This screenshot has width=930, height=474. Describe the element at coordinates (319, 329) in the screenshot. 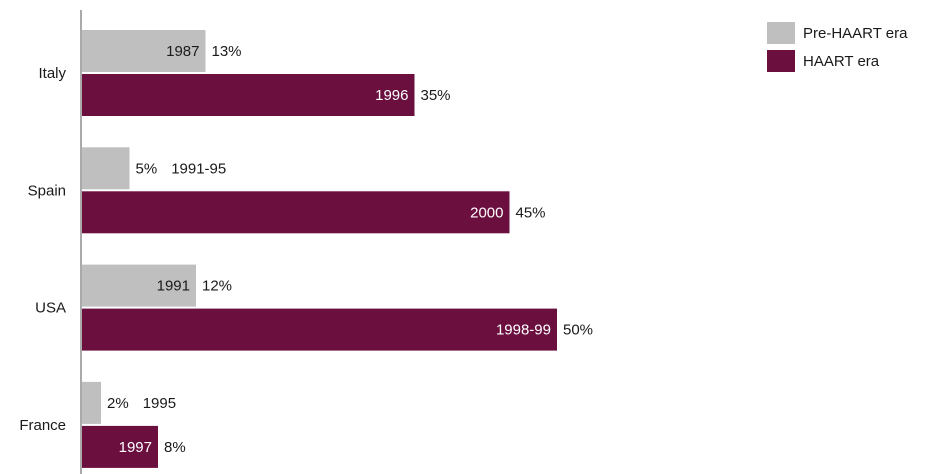

I see `bar-usa-haart-era` at that location.